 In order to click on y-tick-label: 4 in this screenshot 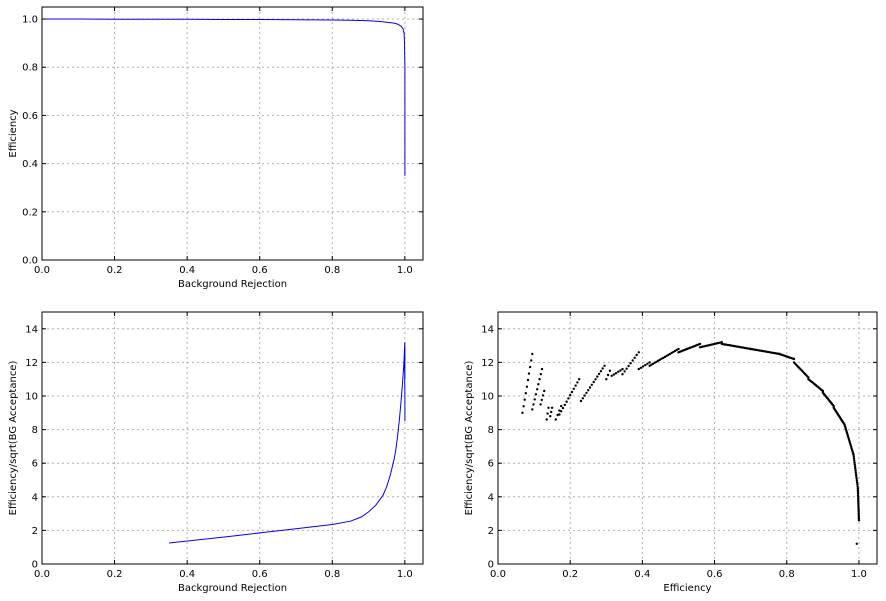, I will do `click(491, 497)`.